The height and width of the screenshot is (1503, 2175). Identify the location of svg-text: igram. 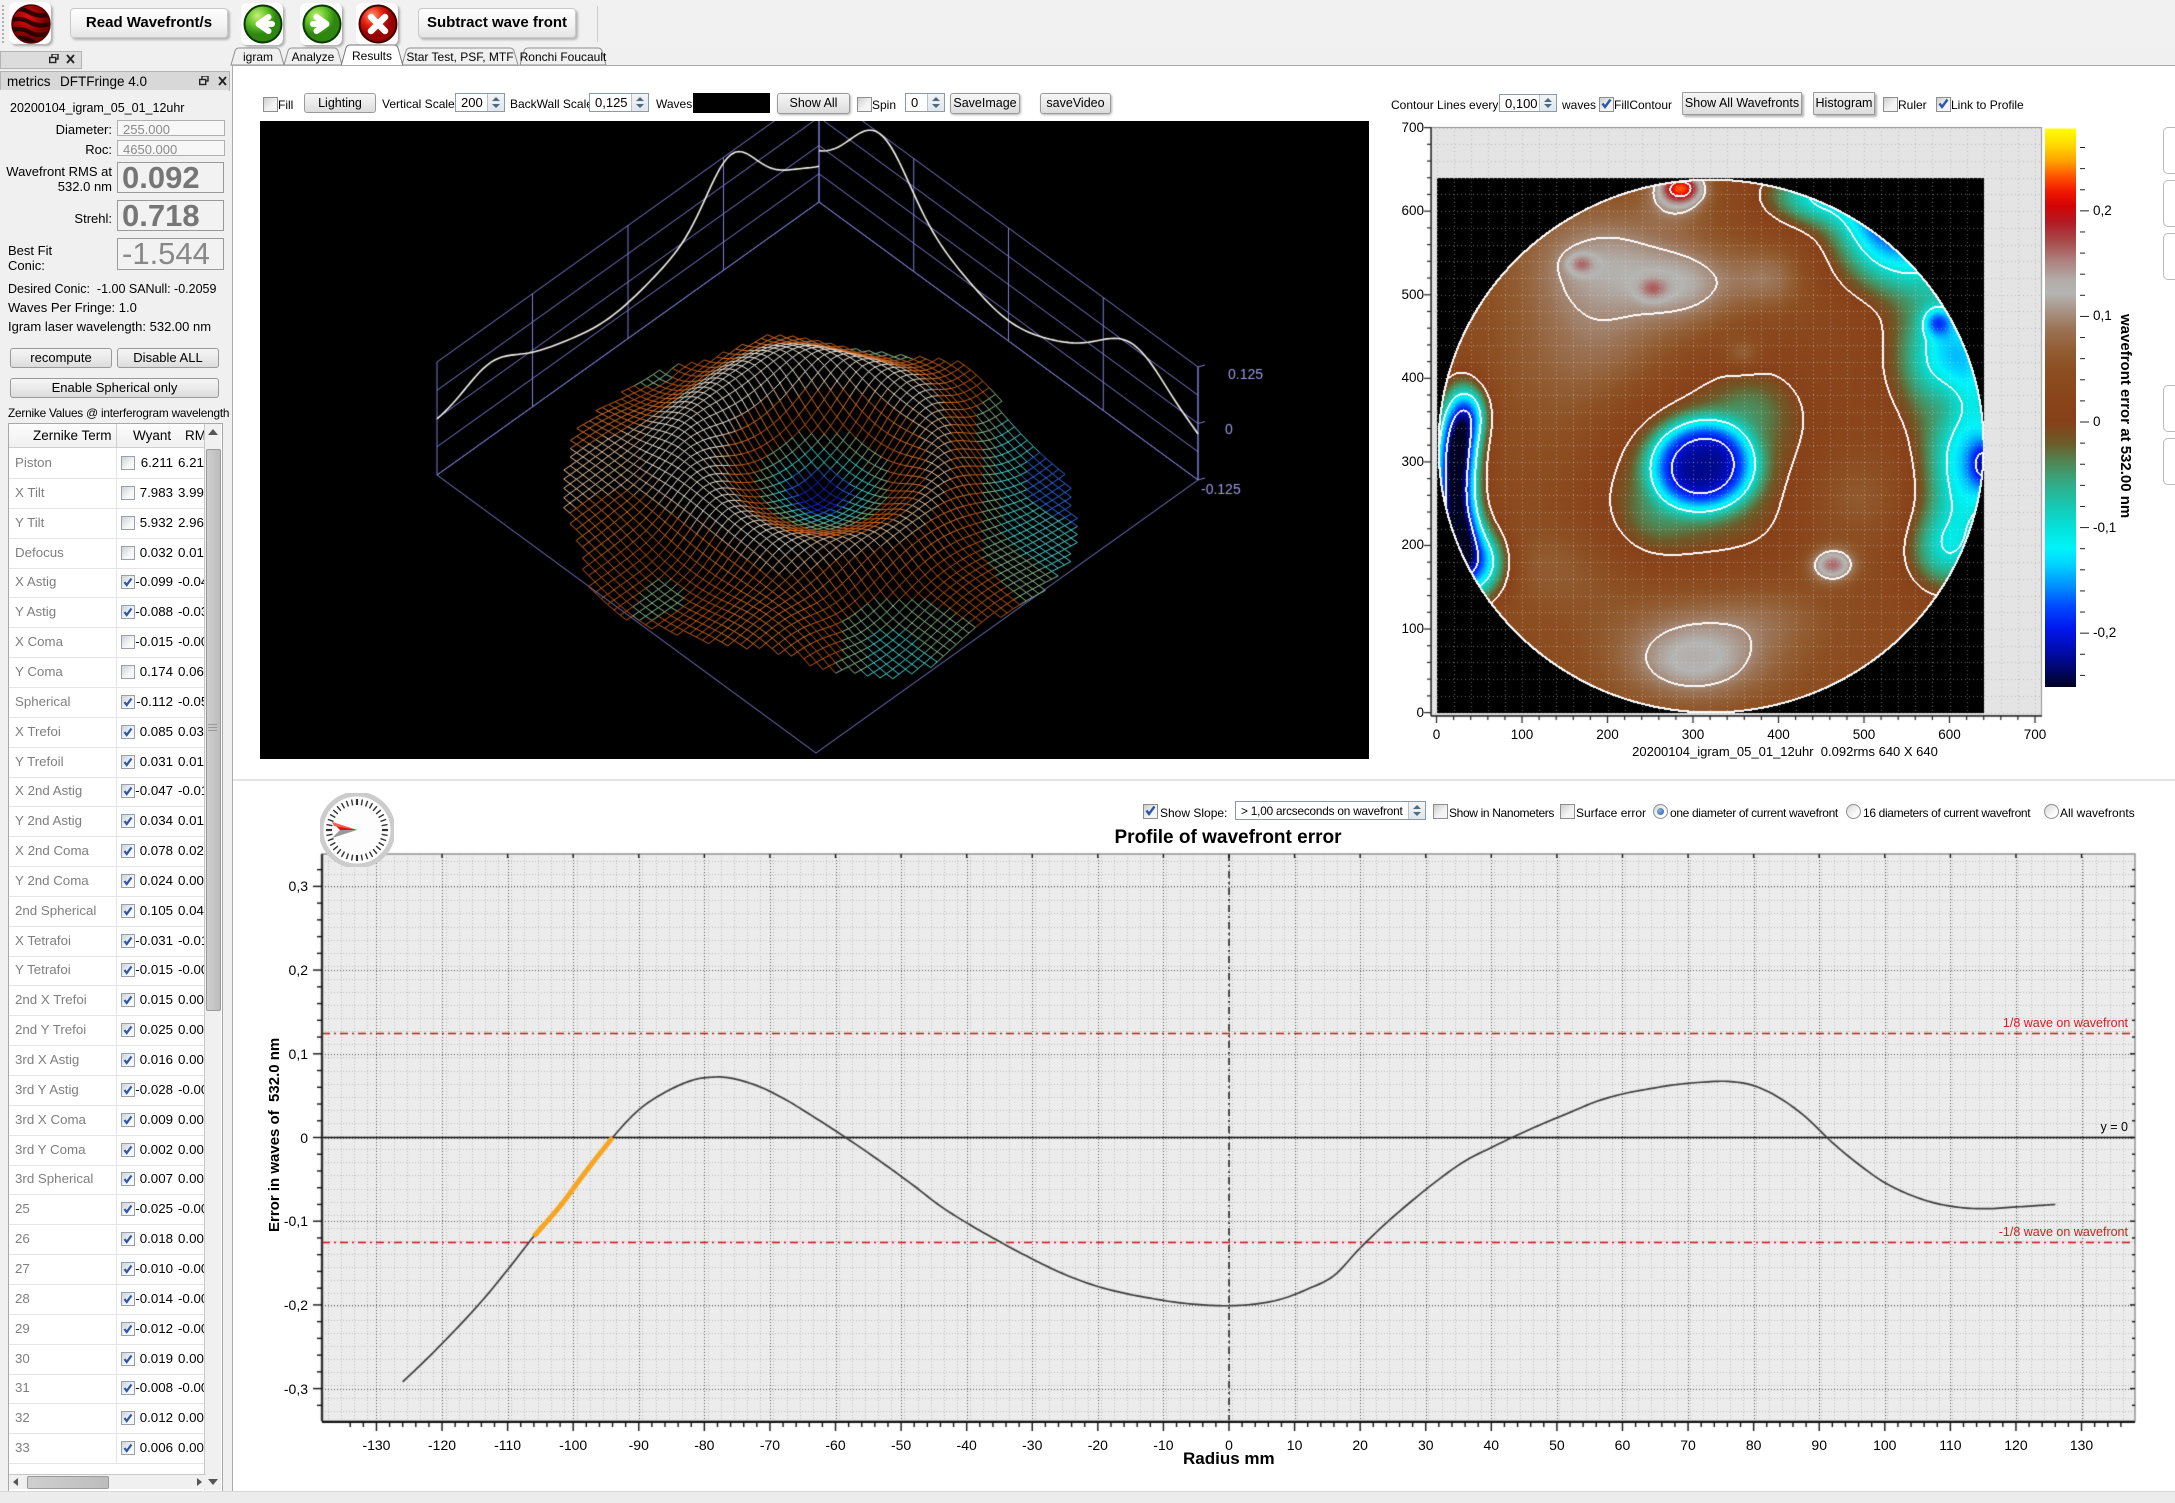
(258, 57).